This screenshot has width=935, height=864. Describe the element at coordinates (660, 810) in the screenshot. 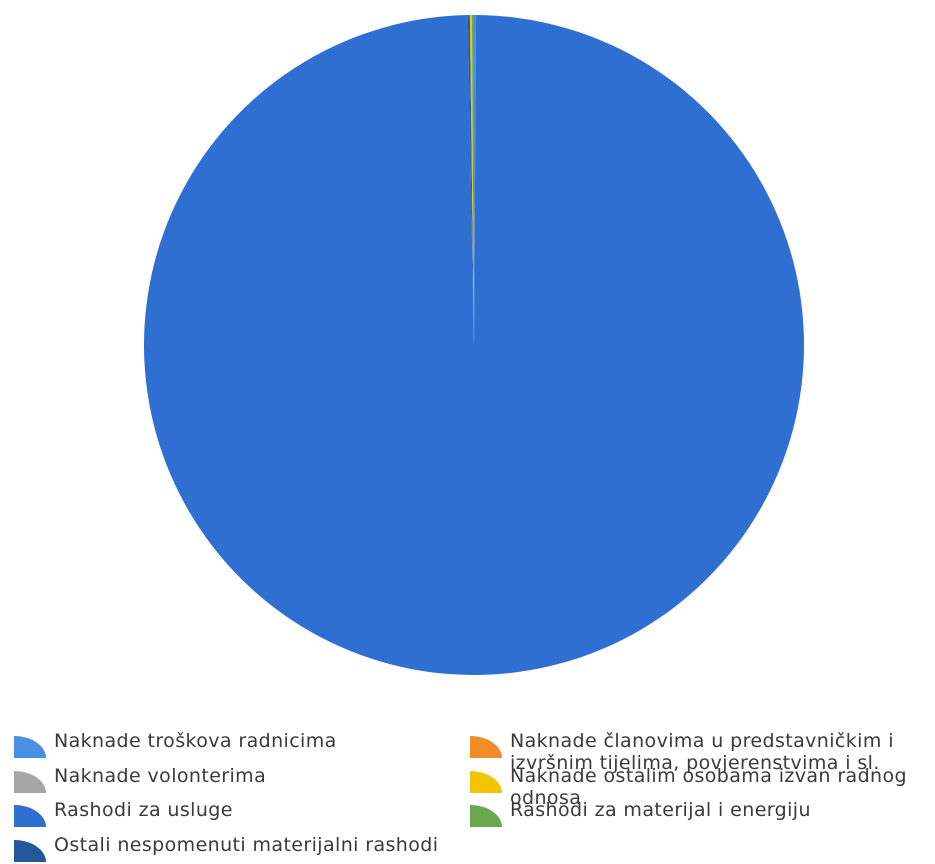

I see `legend-label: Rashodi za materijal i energiju` at that location.